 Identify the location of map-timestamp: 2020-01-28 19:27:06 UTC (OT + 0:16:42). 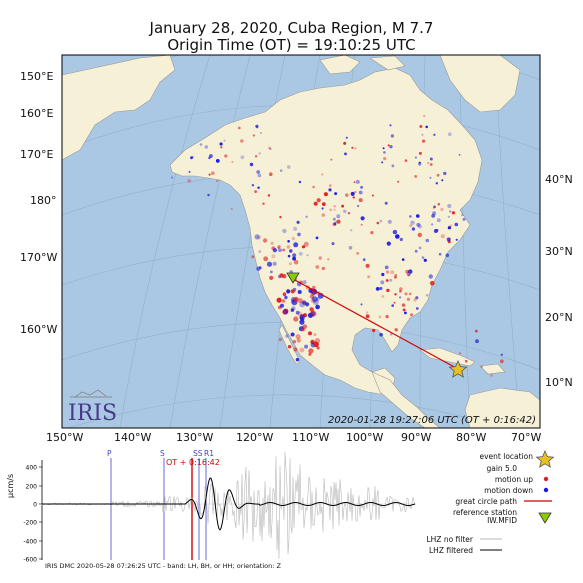
(432, 420).